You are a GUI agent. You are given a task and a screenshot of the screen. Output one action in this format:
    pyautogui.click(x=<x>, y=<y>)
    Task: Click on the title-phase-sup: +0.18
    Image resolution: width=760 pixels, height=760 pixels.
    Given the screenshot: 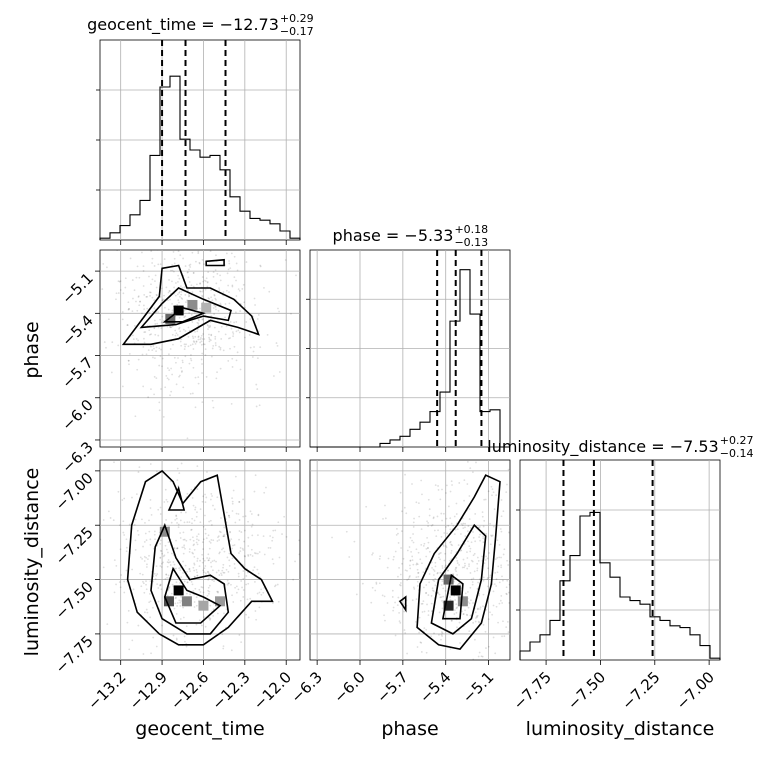 What is the action you would take?
    pyautogui.click(x=471, y=229)
    